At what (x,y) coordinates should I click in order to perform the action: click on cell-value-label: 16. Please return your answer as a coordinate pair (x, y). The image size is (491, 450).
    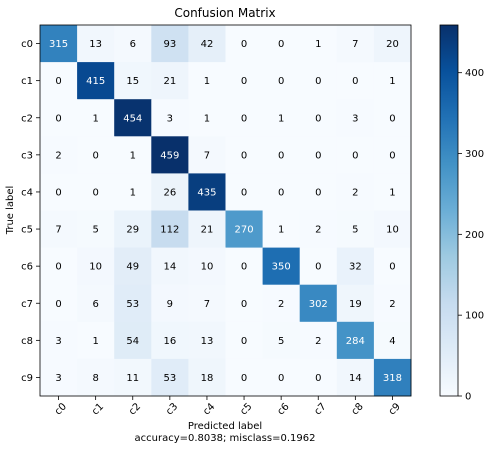
    Looking at the image, I should click on (169, 341).